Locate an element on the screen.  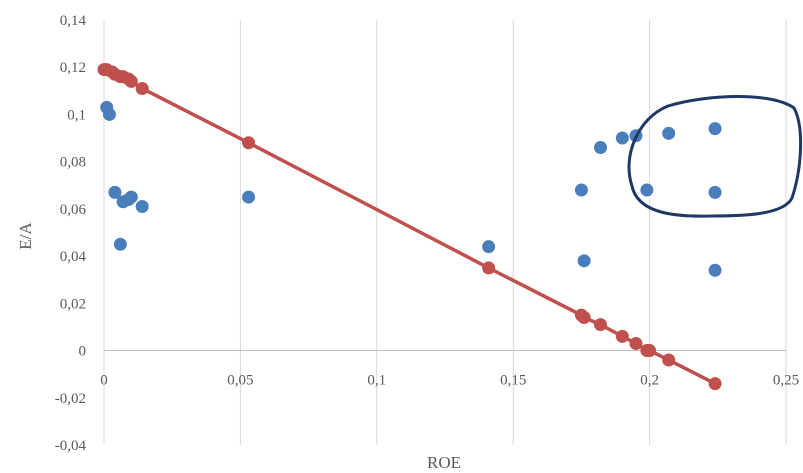
y-tick-label: 0,06 is located at coordinates (73, 210).